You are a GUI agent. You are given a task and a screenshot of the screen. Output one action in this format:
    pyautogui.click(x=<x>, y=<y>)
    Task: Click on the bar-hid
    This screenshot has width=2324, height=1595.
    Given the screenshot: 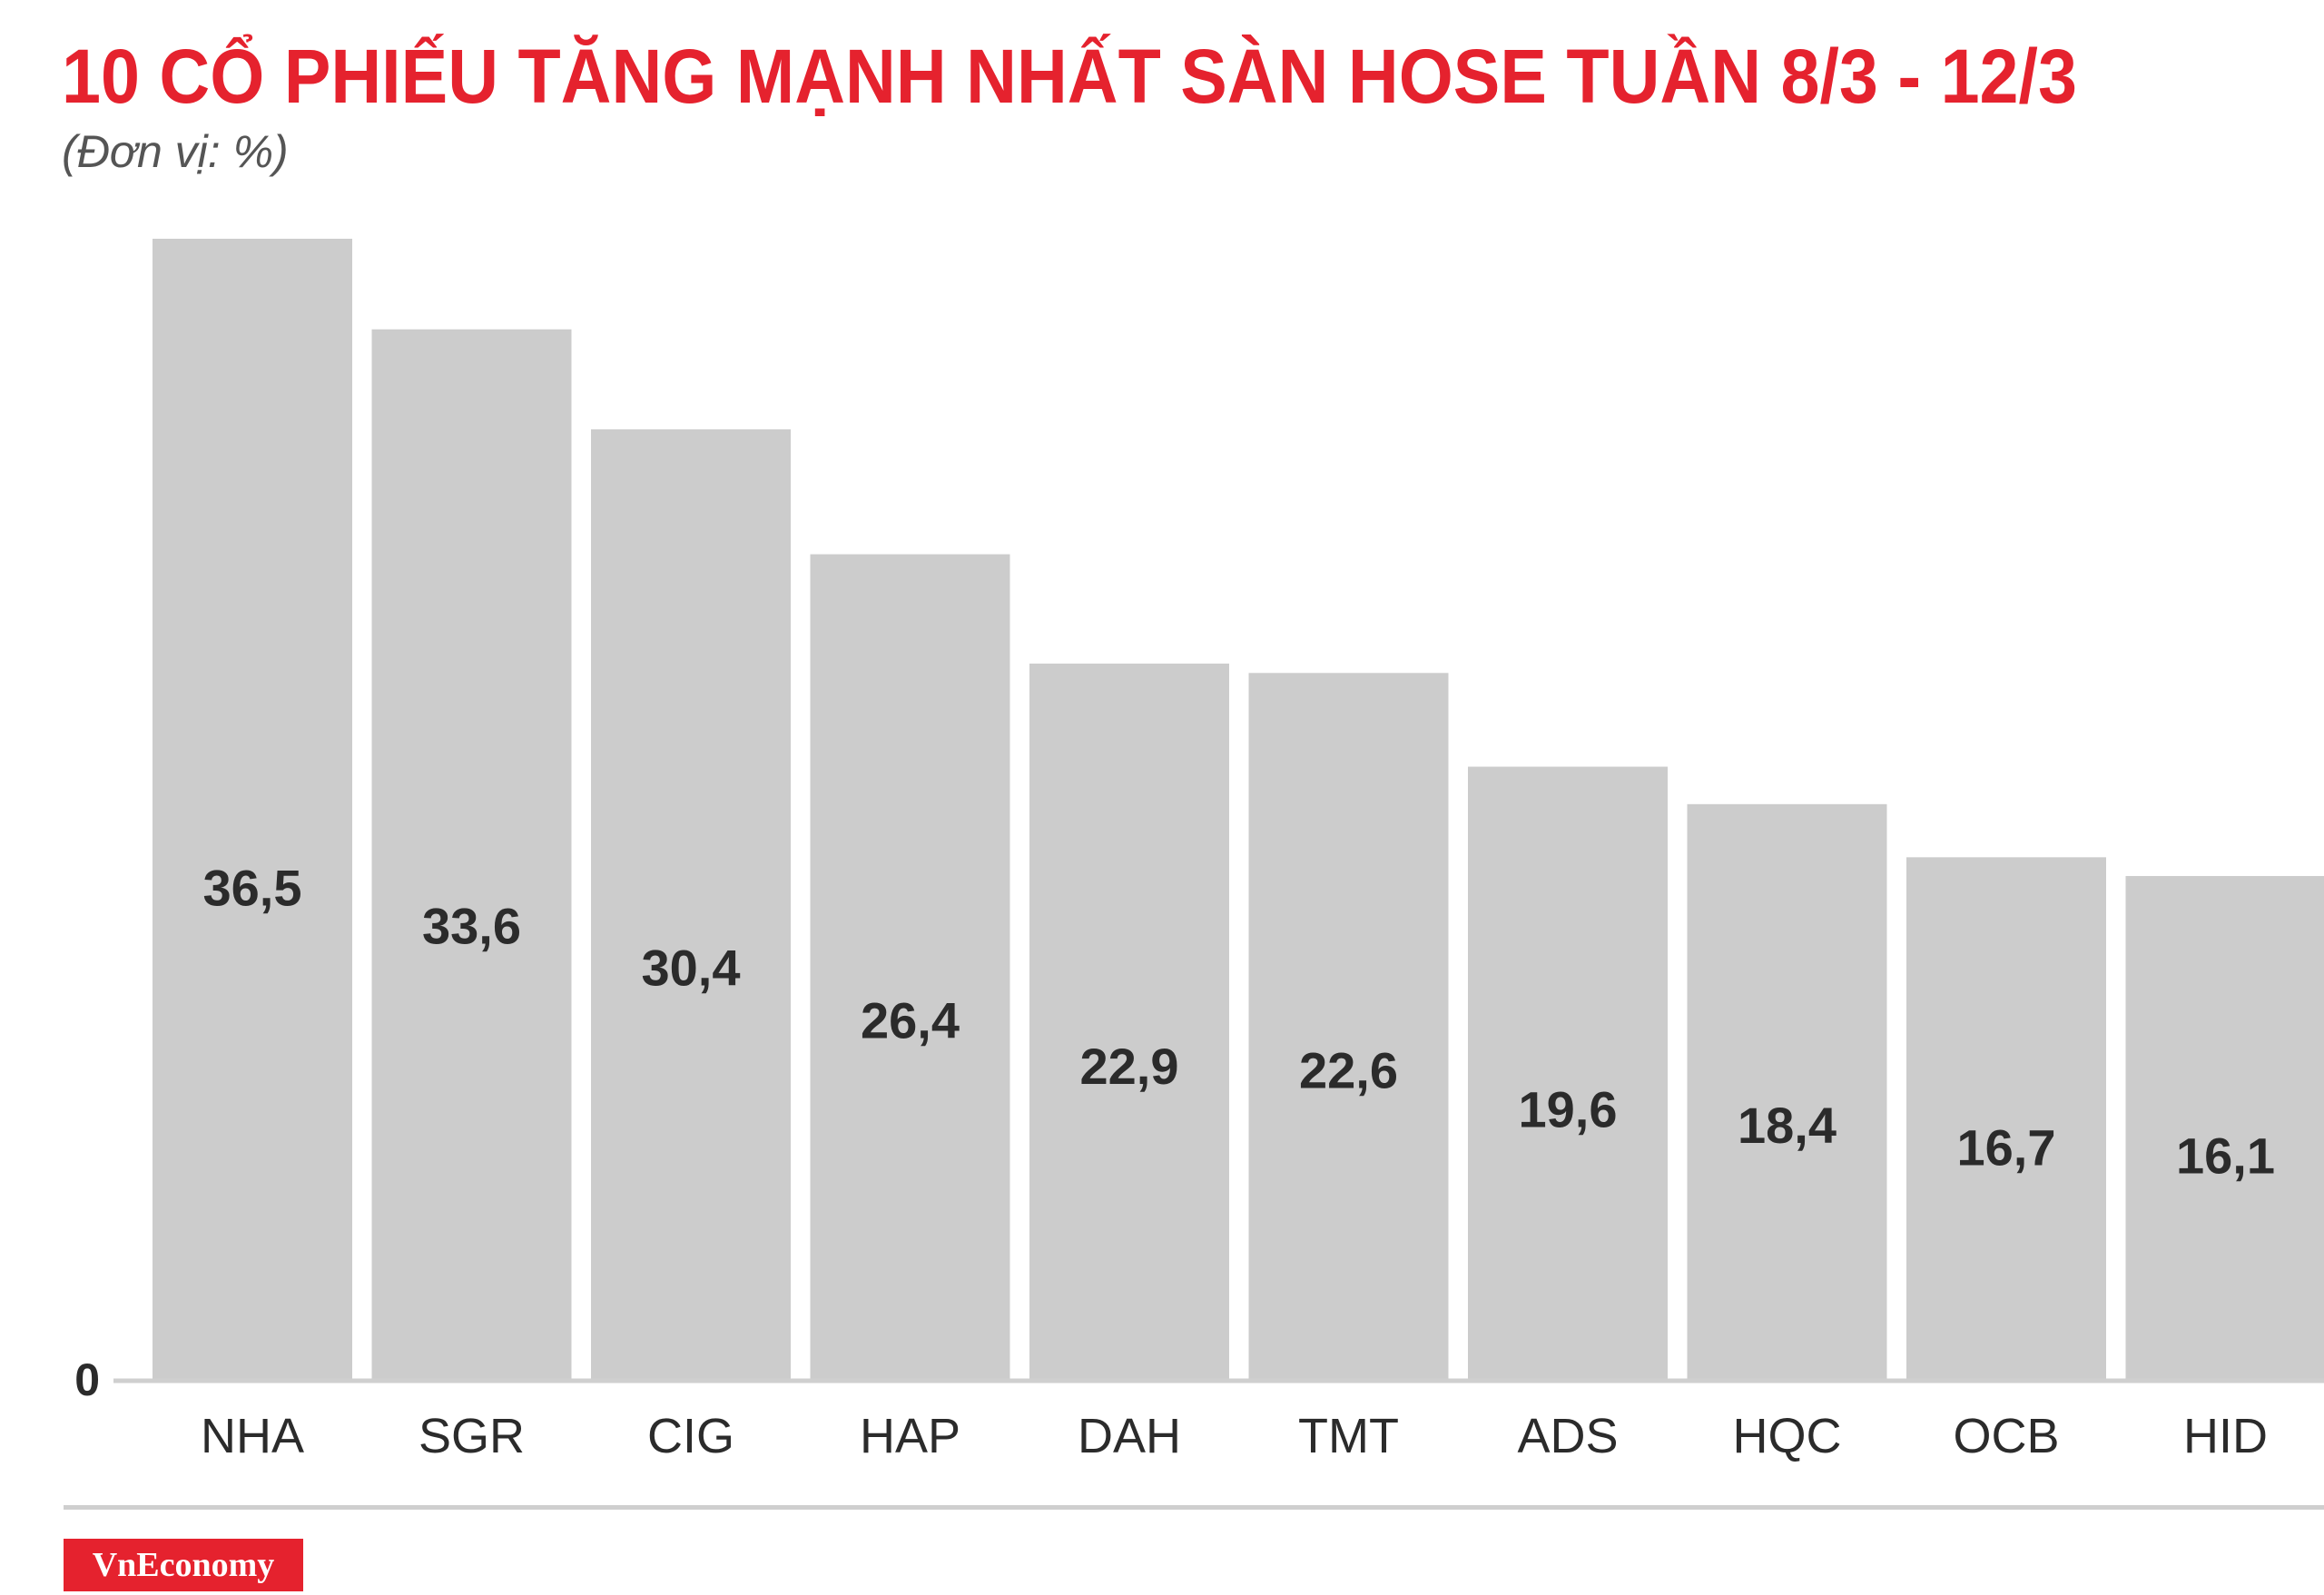 What is the action you would take?
    pyautogui.click(x=2224, y=1127)
    